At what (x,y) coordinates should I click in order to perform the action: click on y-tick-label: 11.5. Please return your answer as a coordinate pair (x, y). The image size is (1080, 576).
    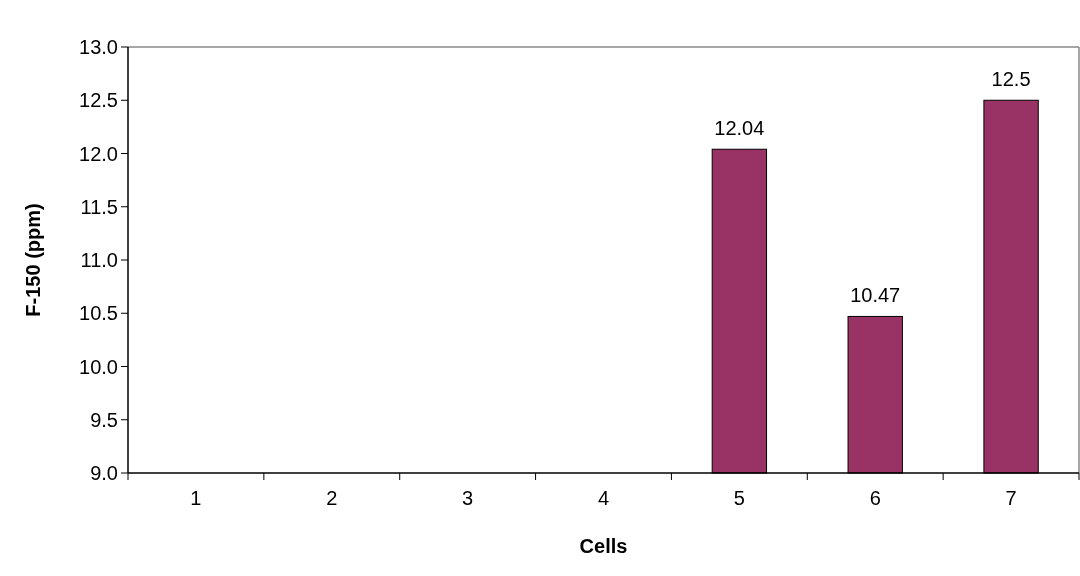
    Looking at the image, I should click on (99, 206).